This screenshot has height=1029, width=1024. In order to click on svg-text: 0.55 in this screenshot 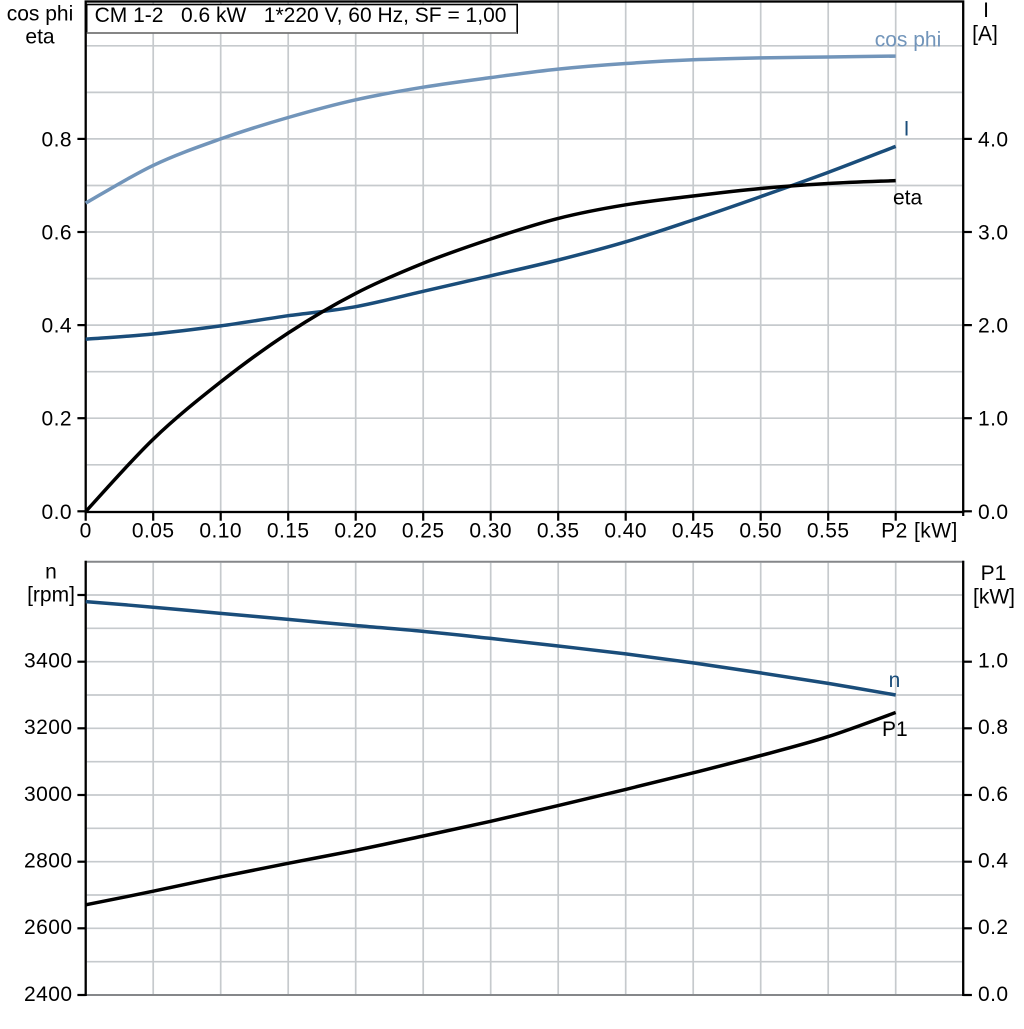, I will do `click(828, 531)`.